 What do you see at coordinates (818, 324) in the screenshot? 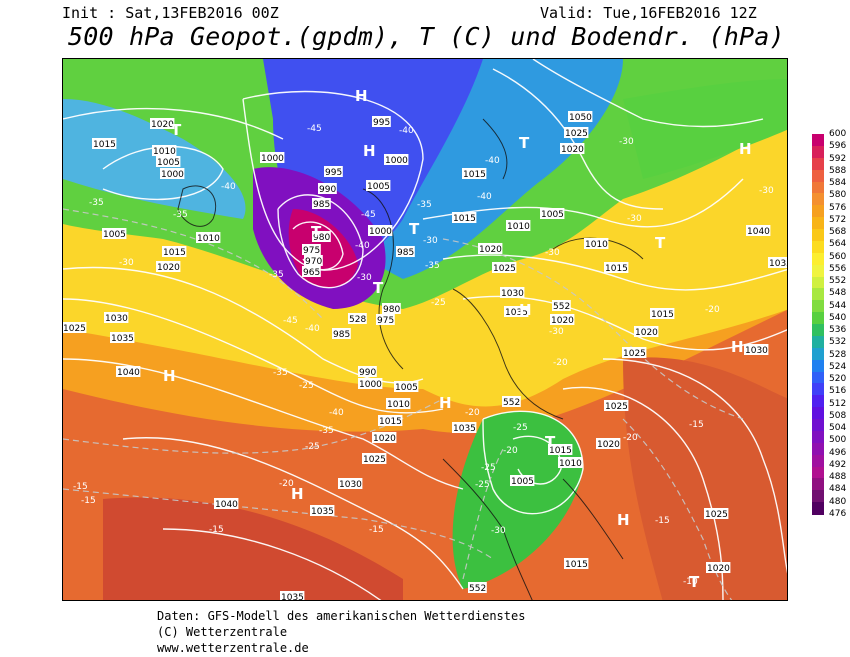
I see `colorbar` at bounding box center [818, 324].